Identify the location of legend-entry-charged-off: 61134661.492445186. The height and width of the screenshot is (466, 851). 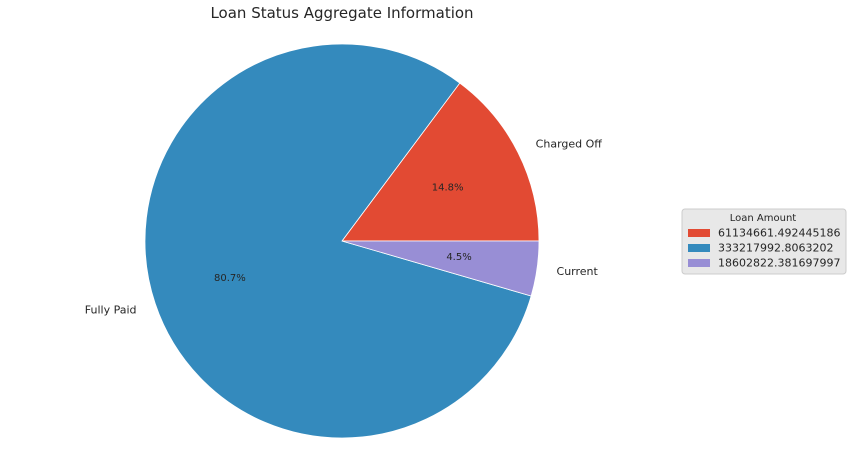
(779, 233).